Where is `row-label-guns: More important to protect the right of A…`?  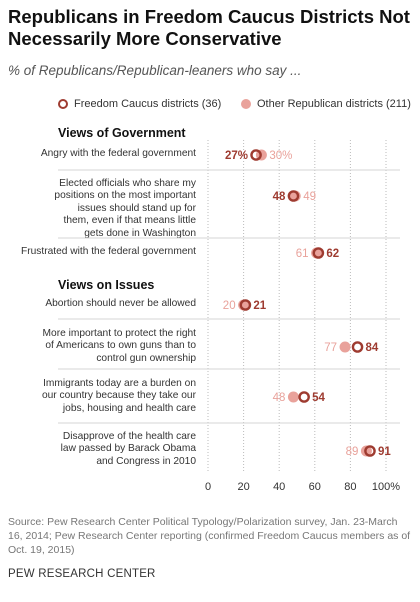 row-label-guns: More important to protect the right of A… is located at coordinates (119, 346).